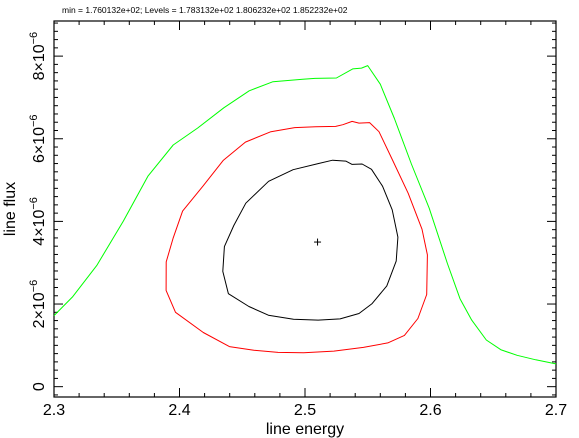  I want to click on y-tick-label: 4×10−6, so click(38, 221).